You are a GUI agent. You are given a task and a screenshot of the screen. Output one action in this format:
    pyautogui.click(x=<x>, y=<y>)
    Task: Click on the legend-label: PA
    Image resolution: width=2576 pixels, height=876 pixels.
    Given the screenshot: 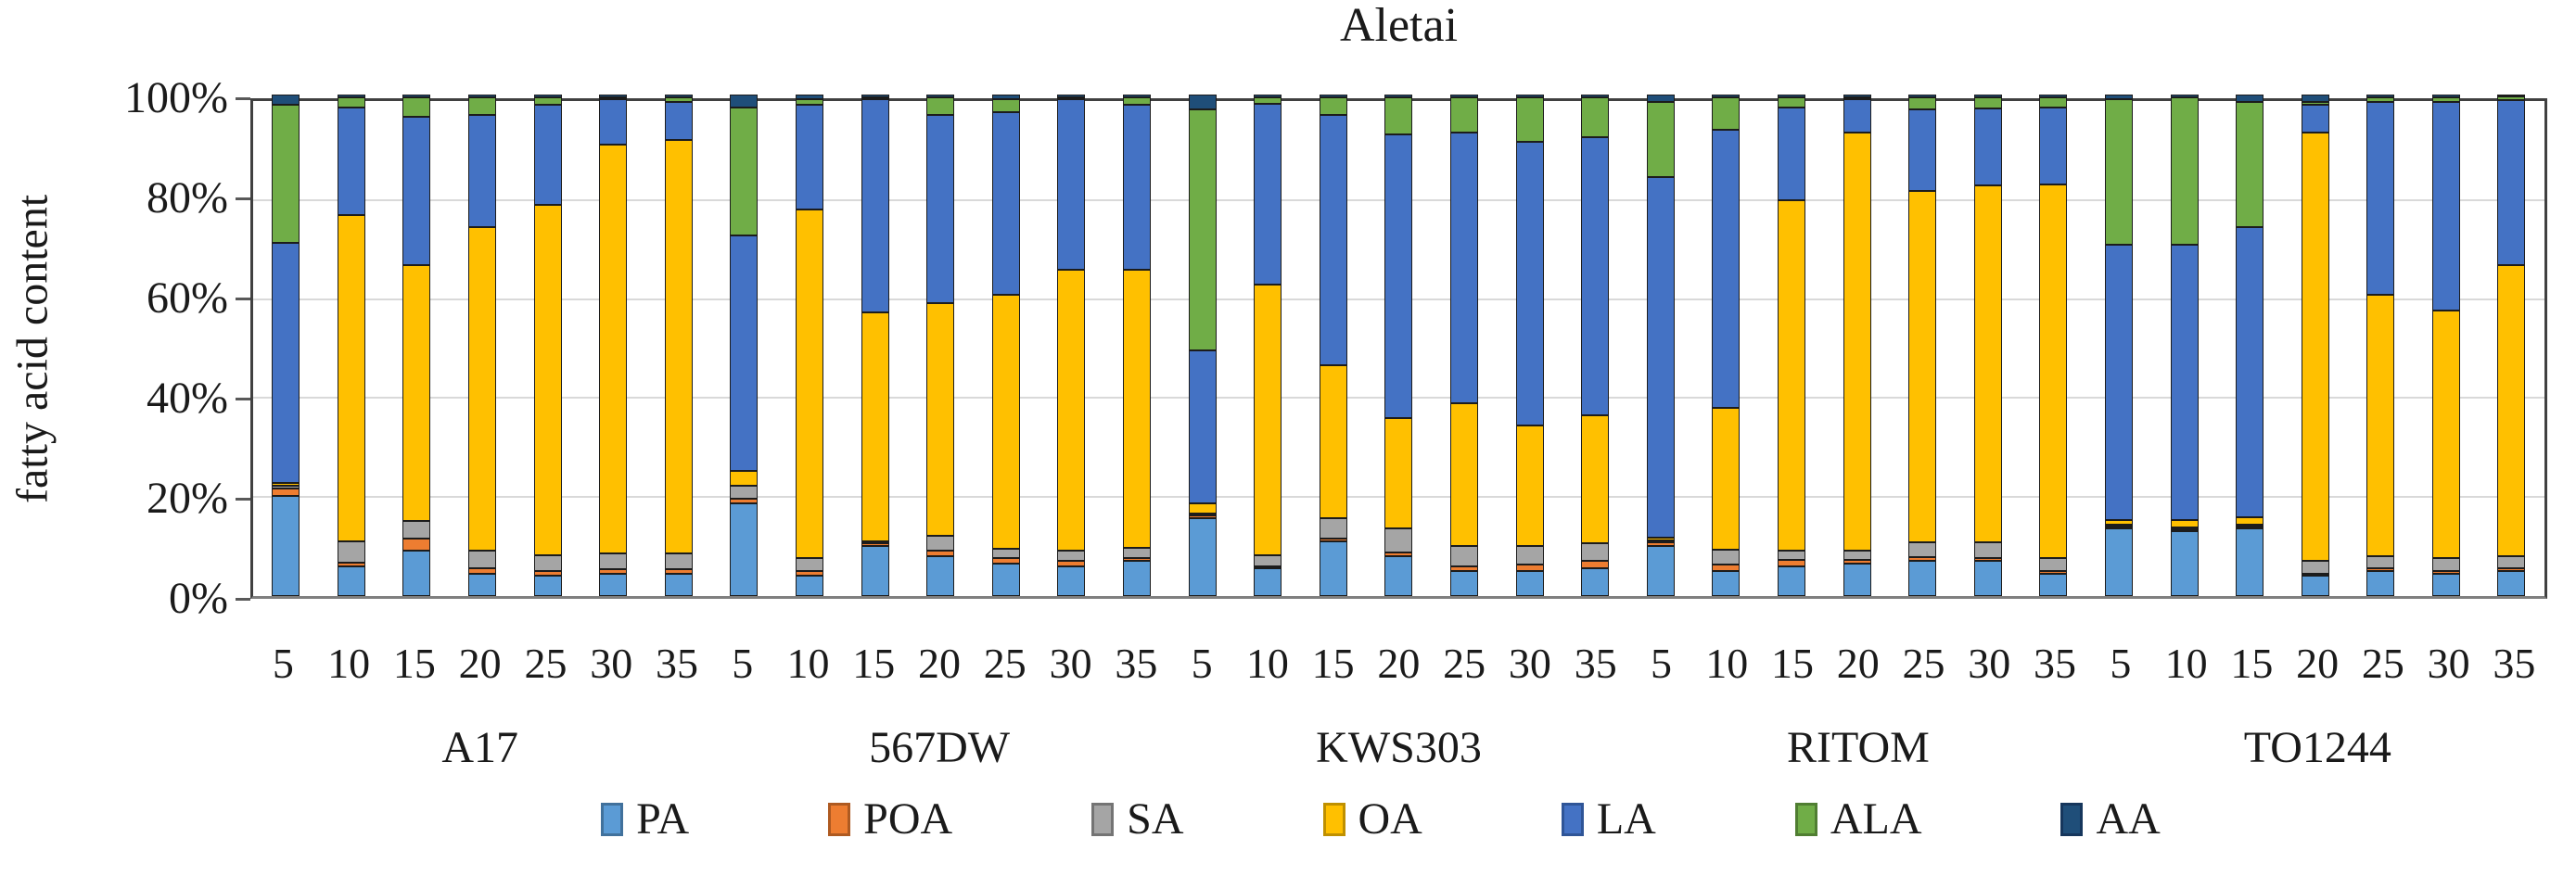 What is the action you would take?
    pyautogui.click(x=663, y=819)
    